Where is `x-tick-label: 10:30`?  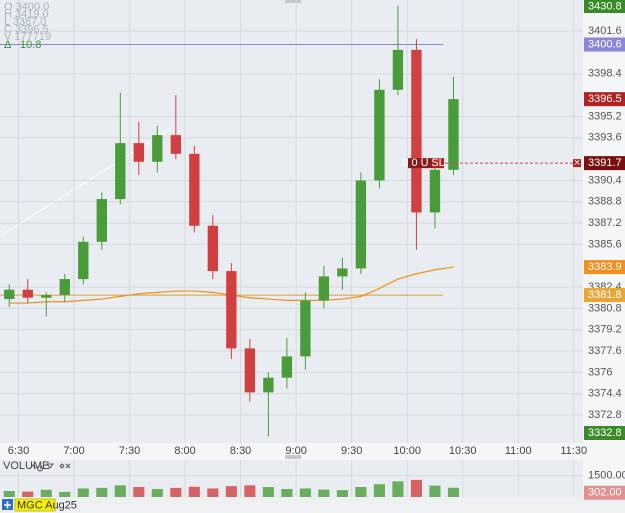 x-tick-label: 10:30 is located at coordinates (463, 451).